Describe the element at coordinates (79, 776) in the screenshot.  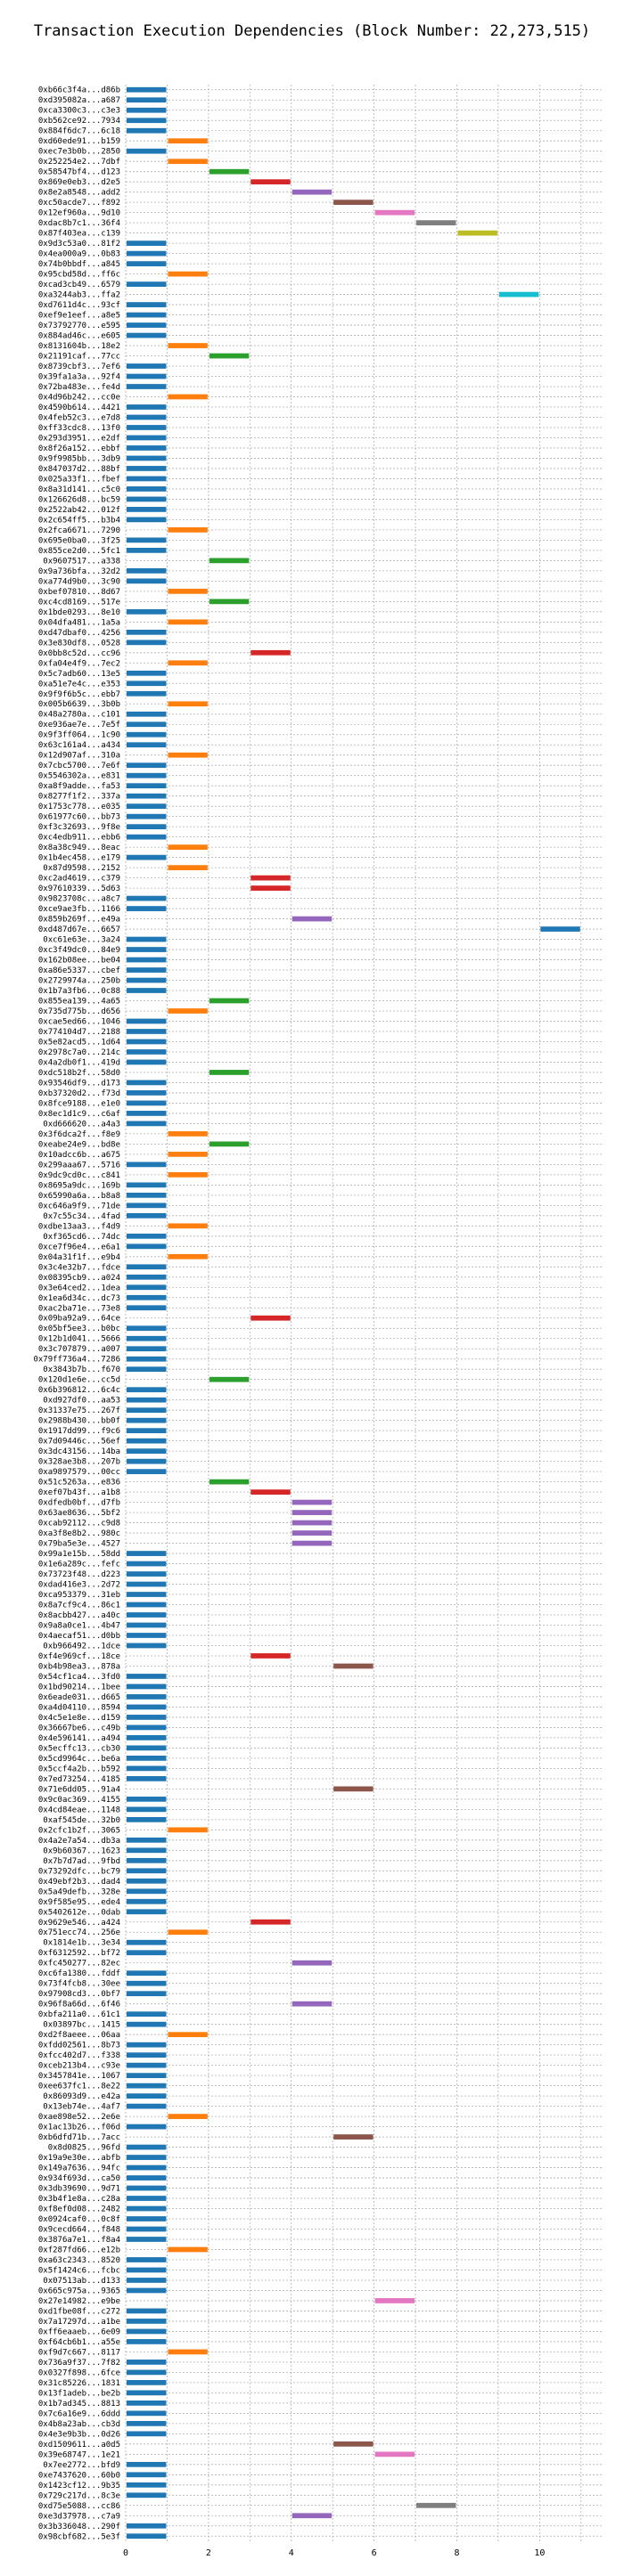
I see `y-tick-label: 0x5546302a...e831` at that location.